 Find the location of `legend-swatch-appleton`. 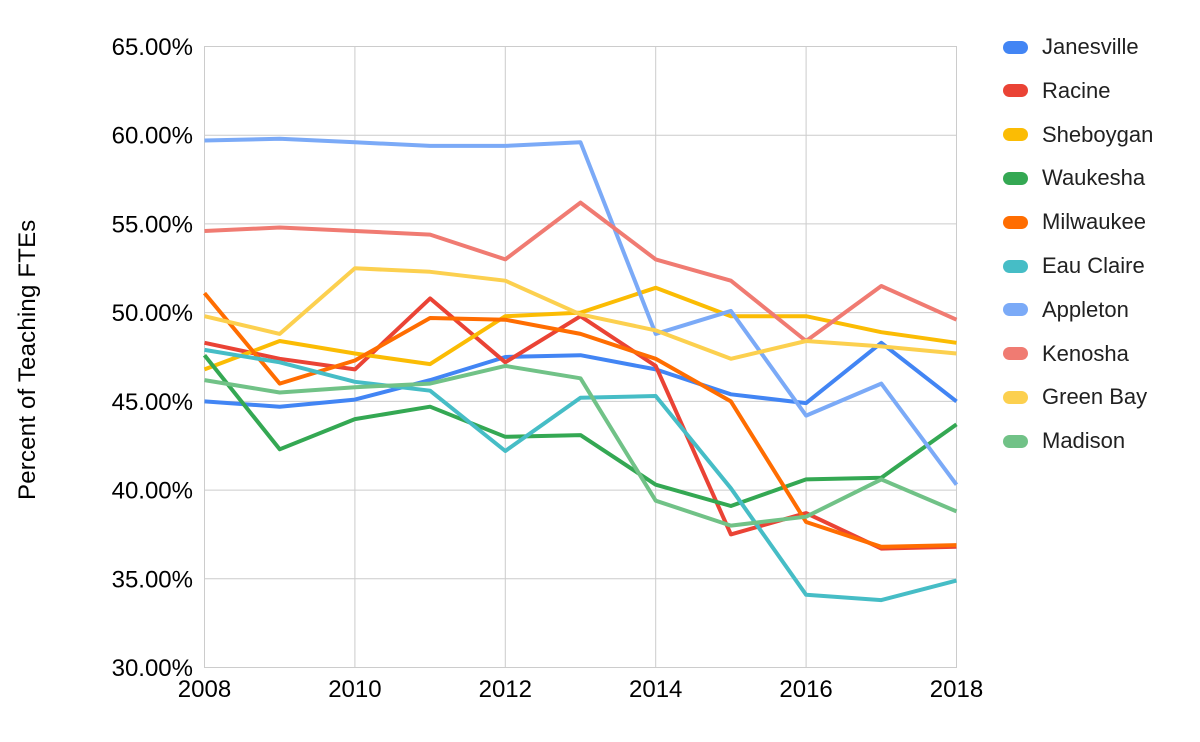

legend-swatch-appleton is located at coordinates (1015, 310).